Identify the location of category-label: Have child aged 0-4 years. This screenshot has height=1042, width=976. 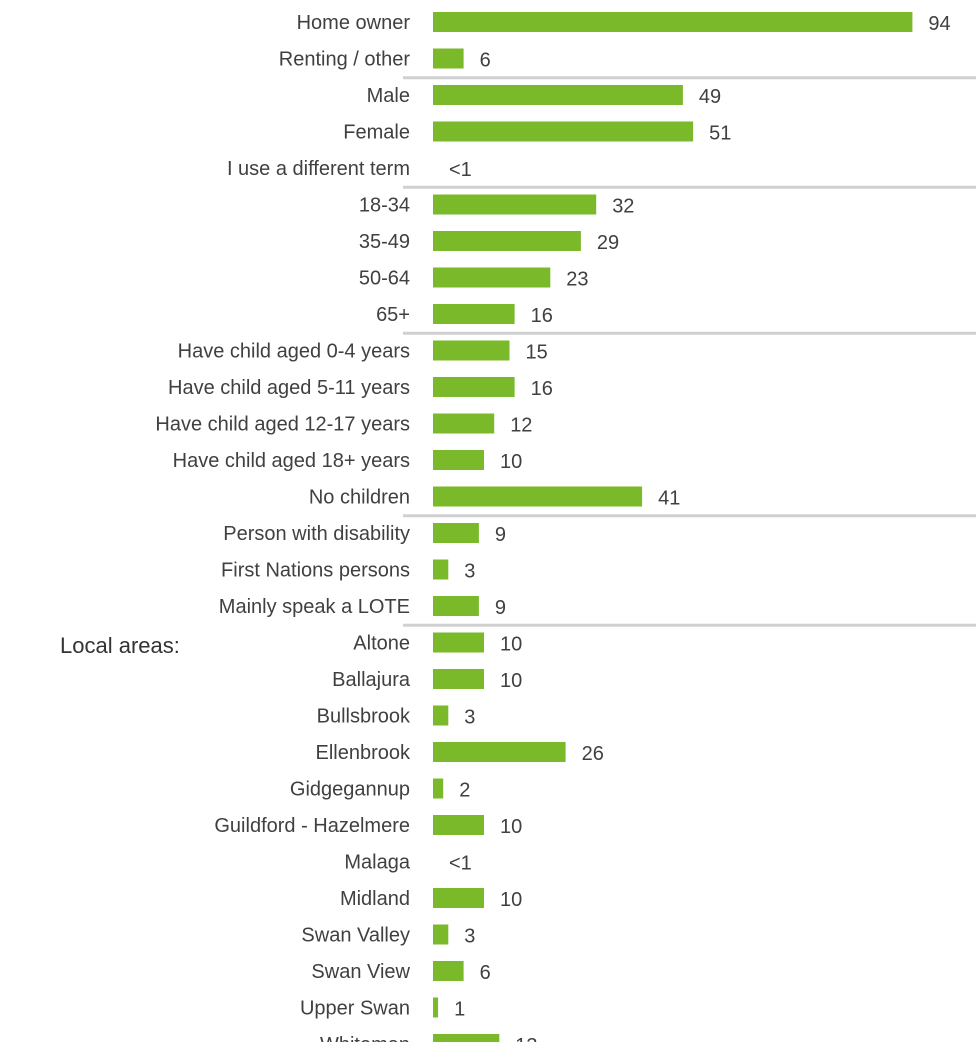
(294, 352).